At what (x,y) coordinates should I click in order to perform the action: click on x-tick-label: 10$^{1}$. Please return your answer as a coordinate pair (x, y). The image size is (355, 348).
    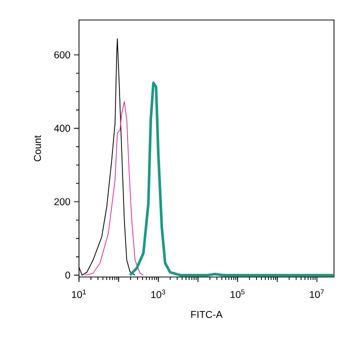
    Looking at the image, I should click on (79, 294).